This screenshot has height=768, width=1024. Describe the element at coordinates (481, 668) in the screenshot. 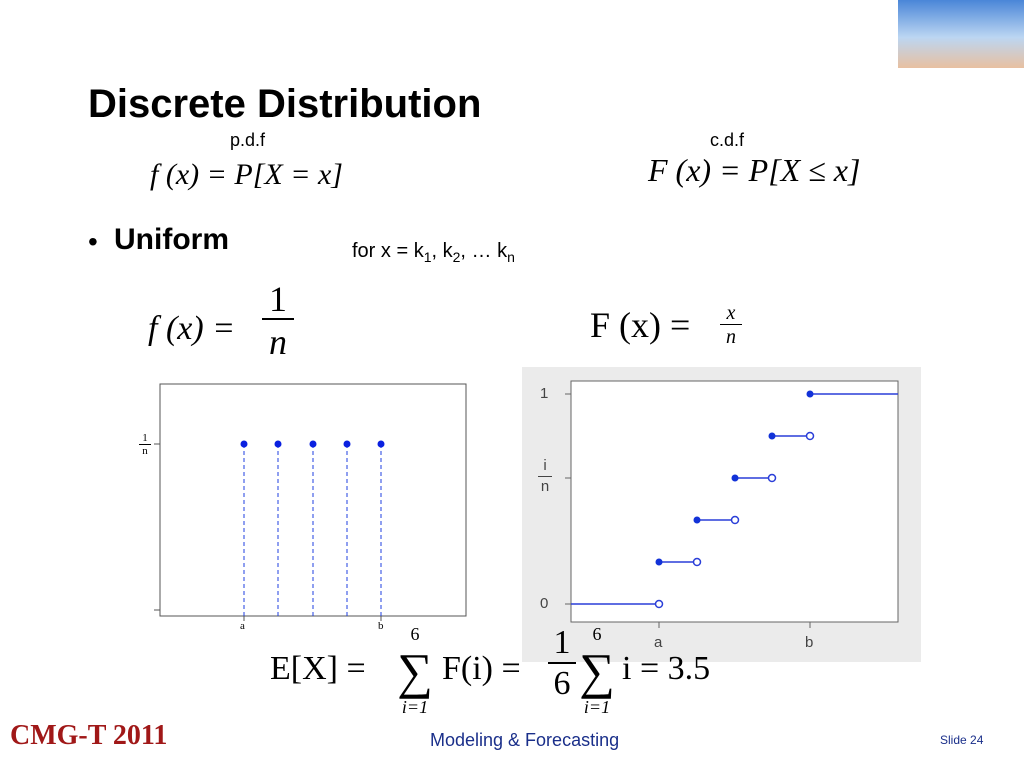

I see `exp-mid: F(i) =` at that location.